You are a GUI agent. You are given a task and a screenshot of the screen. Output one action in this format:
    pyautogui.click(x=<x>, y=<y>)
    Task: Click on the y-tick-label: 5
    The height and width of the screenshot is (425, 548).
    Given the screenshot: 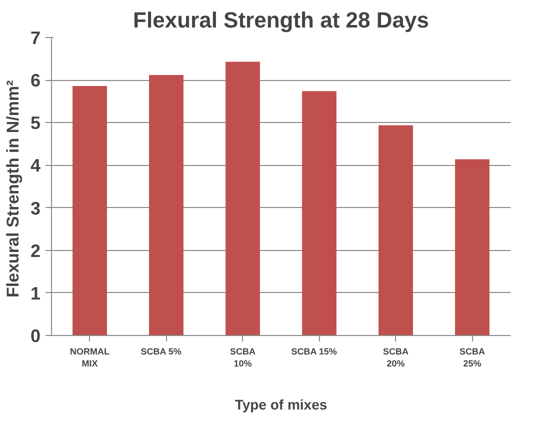 What is the action you would take?
    pyautogui.click(x=35, y=123)
    